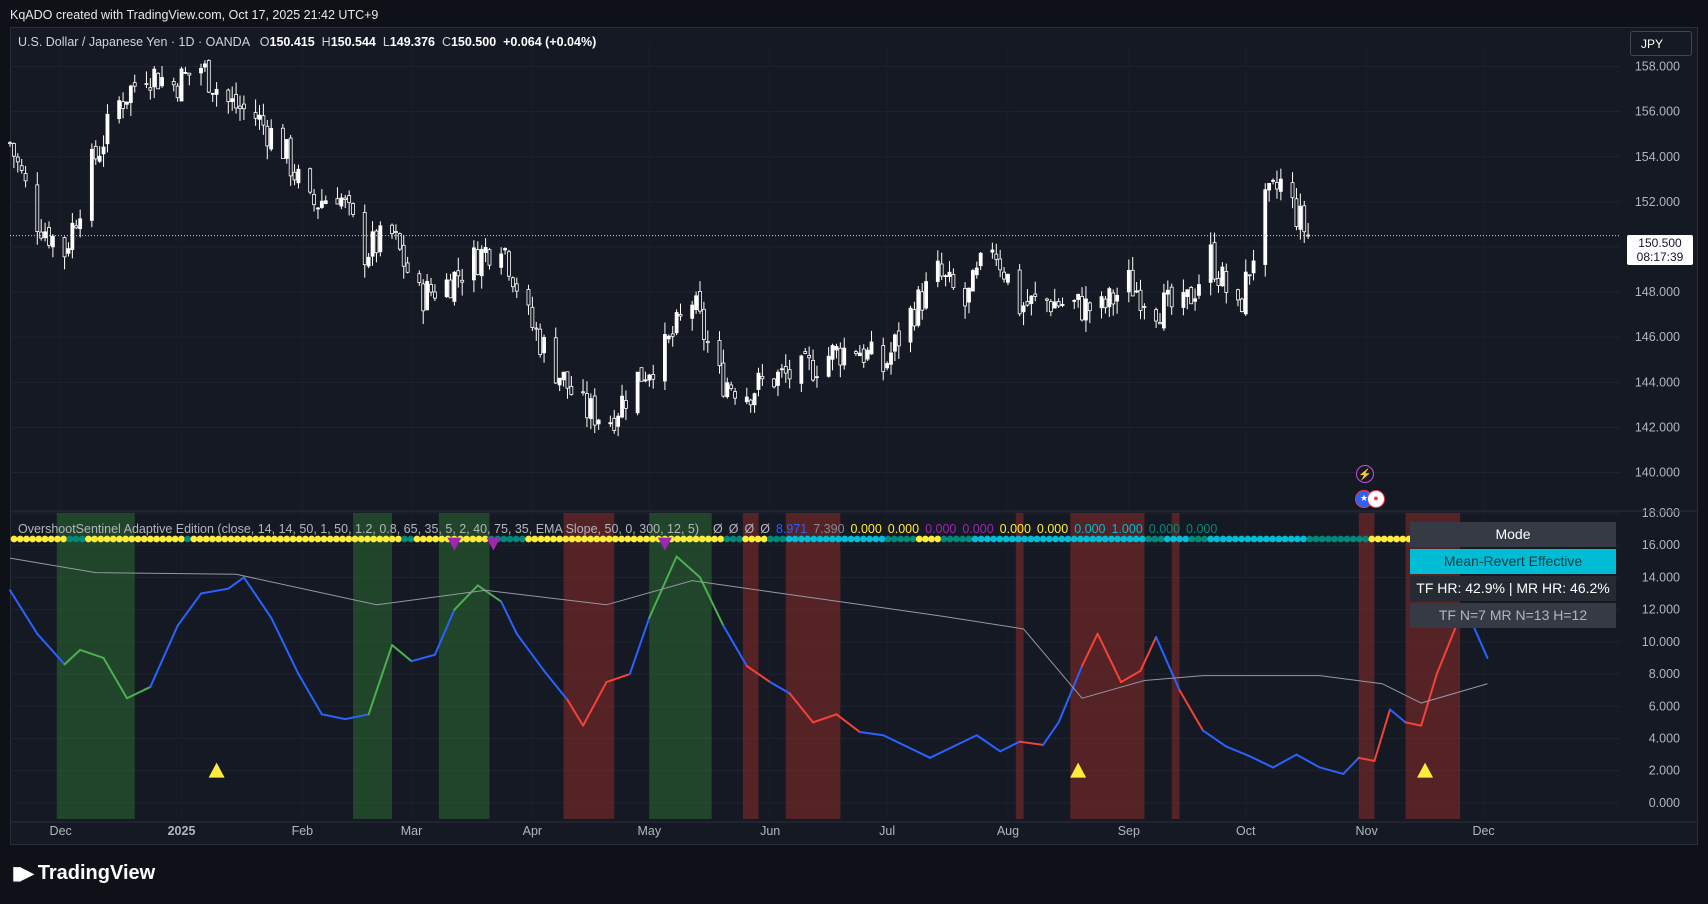  I want to click on last-price-value: 150.500, so click(1660, 243).